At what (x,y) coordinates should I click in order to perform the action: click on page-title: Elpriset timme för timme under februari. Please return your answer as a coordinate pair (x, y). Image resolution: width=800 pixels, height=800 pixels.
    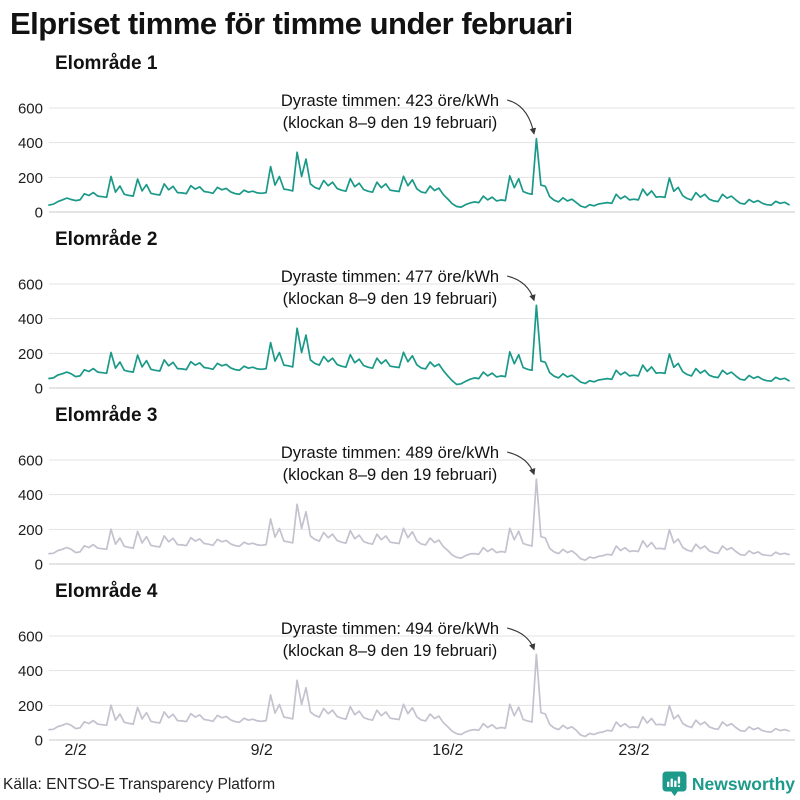
    Looking at the image, I should click on (291, 23).